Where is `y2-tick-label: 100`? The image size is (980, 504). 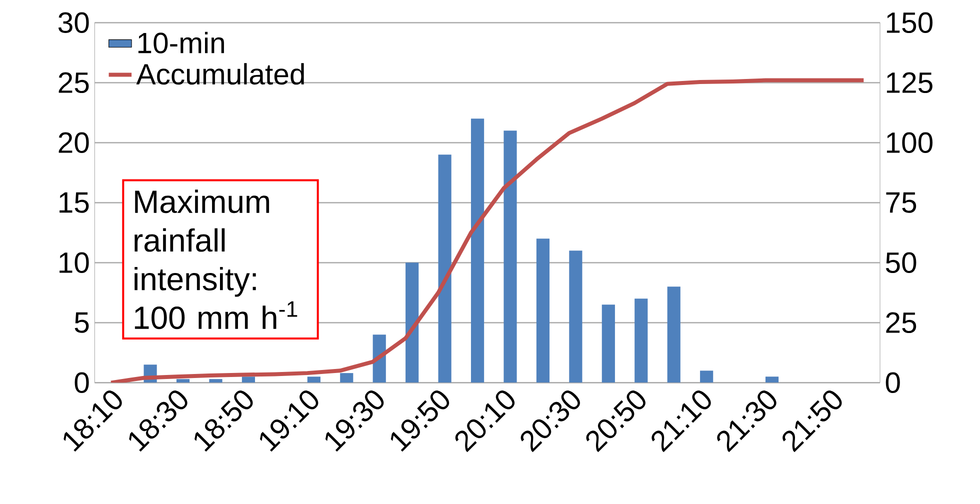
y2-tick-label: 100 is located at coordinates (909, 143).